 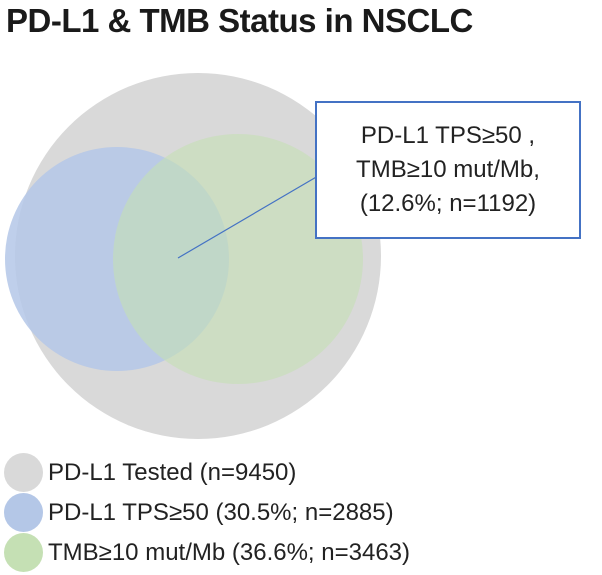 I want to click on legend-label-pdl1: PD-L1 TPS≥50 (30.5%; n=2885), so click(x=221, y=512).